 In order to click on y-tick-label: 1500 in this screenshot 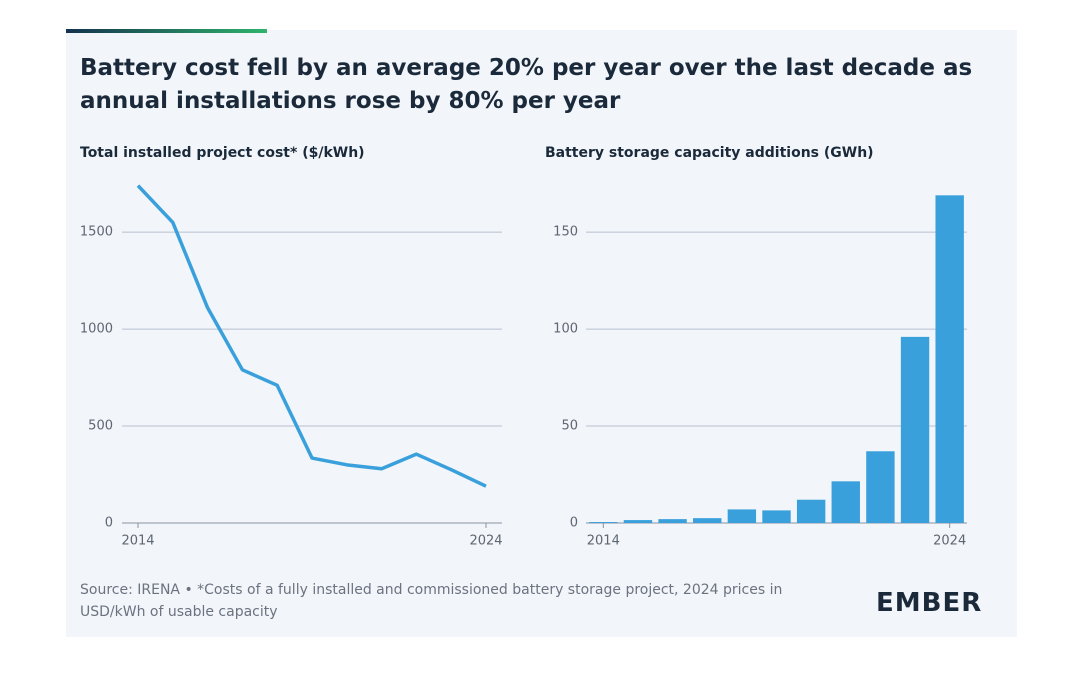, I will do `click(96, 232)`.